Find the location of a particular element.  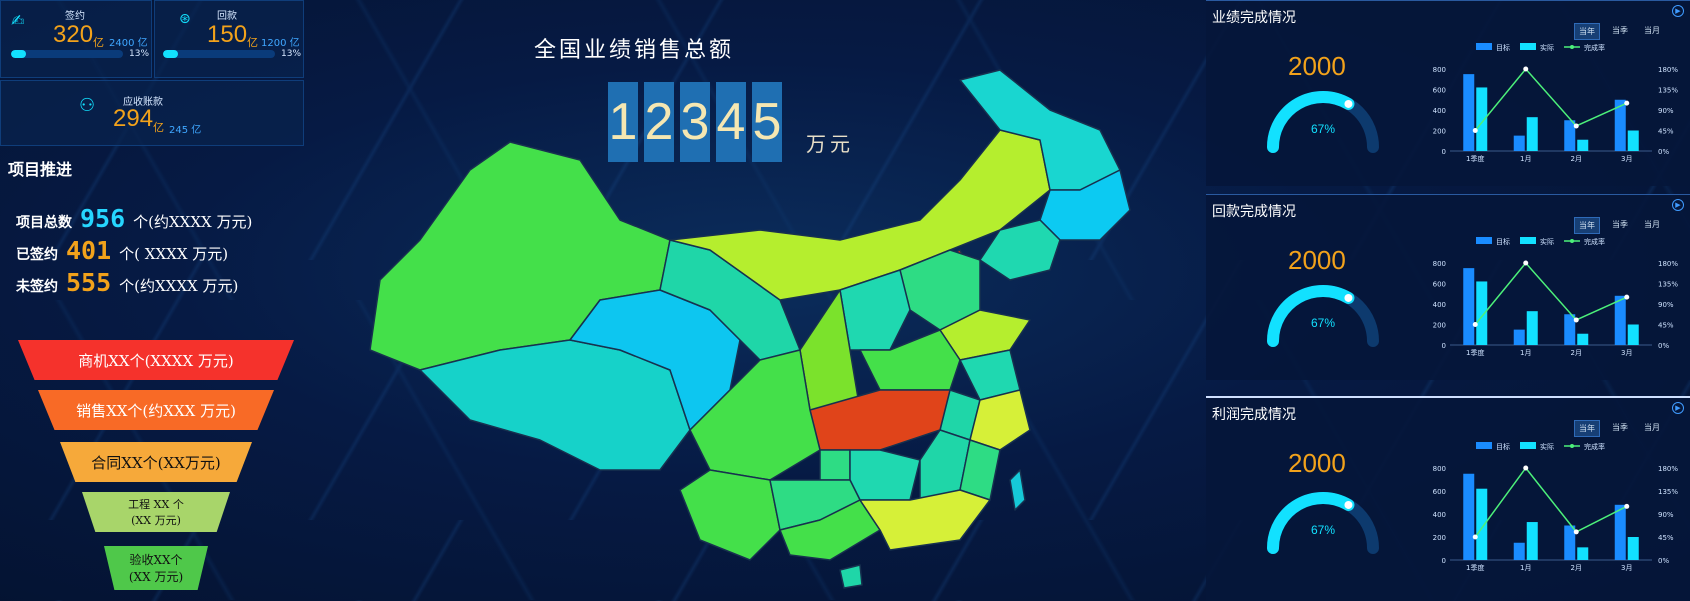

province-taiwan is located at coordinates (1017, 490).